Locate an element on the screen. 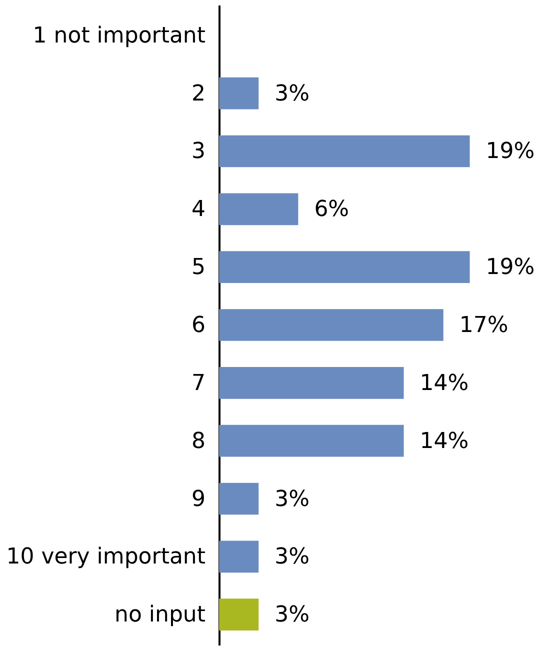  data-label: 6% is located at coordinates (332, 209).